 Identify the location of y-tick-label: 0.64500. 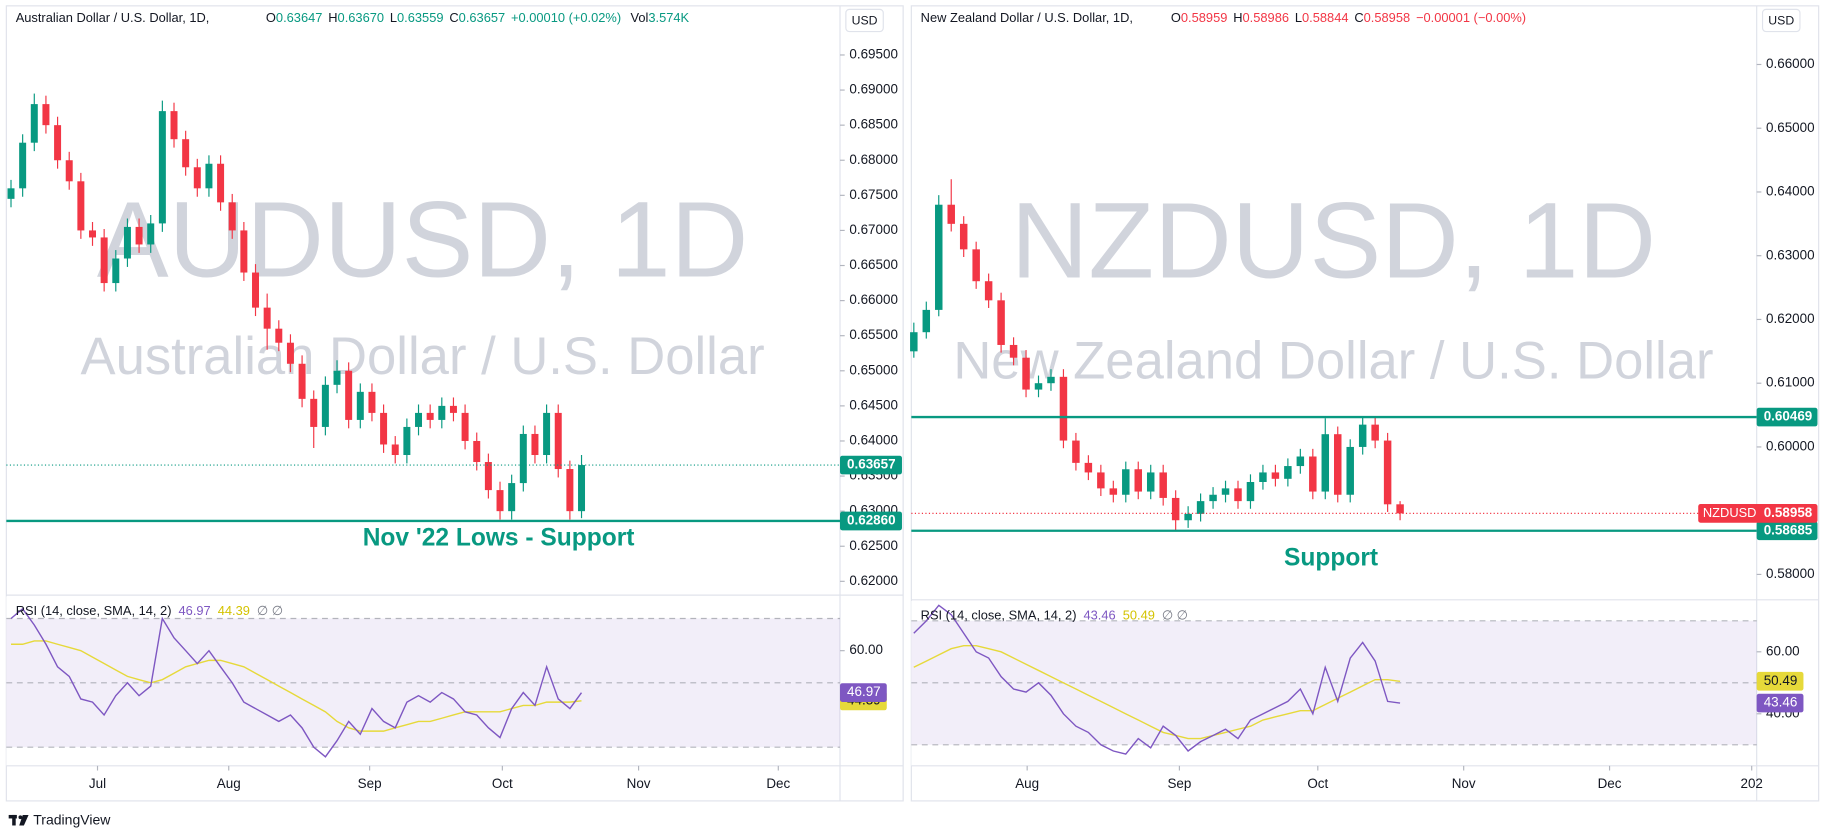
(873, 404).